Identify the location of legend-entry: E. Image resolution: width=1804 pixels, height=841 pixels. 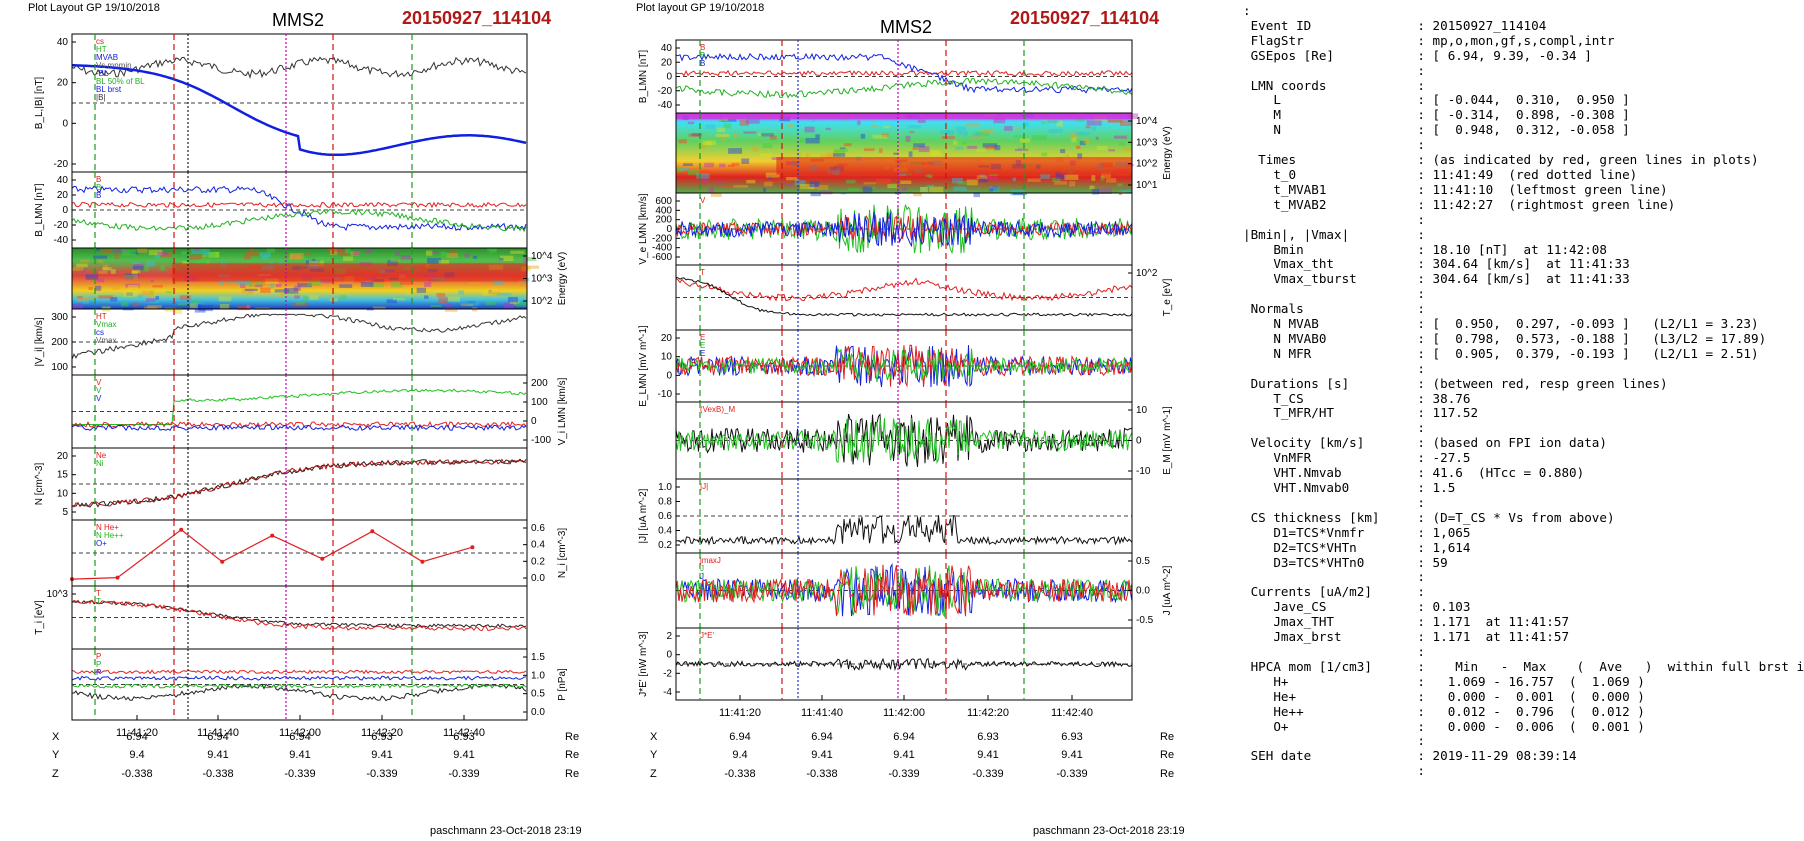
(702, 337).